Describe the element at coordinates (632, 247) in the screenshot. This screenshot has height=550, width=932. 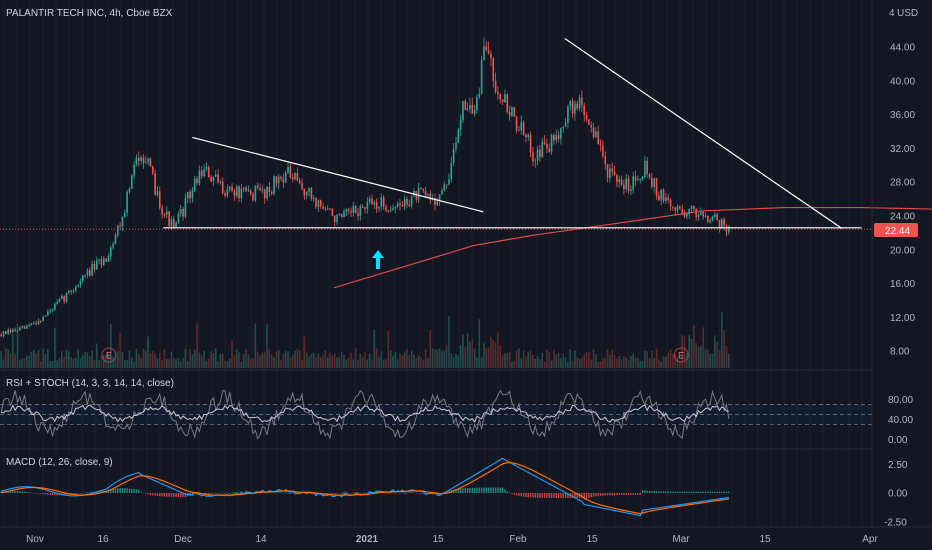
I see `moving-average` at that location.